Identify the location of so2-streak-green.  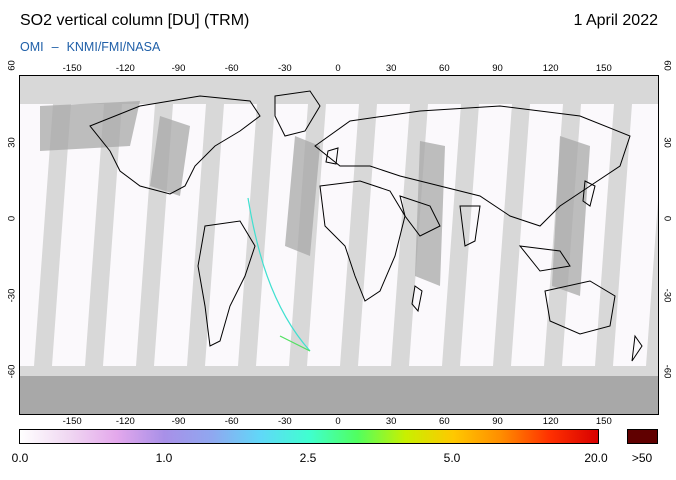
(295, 343).